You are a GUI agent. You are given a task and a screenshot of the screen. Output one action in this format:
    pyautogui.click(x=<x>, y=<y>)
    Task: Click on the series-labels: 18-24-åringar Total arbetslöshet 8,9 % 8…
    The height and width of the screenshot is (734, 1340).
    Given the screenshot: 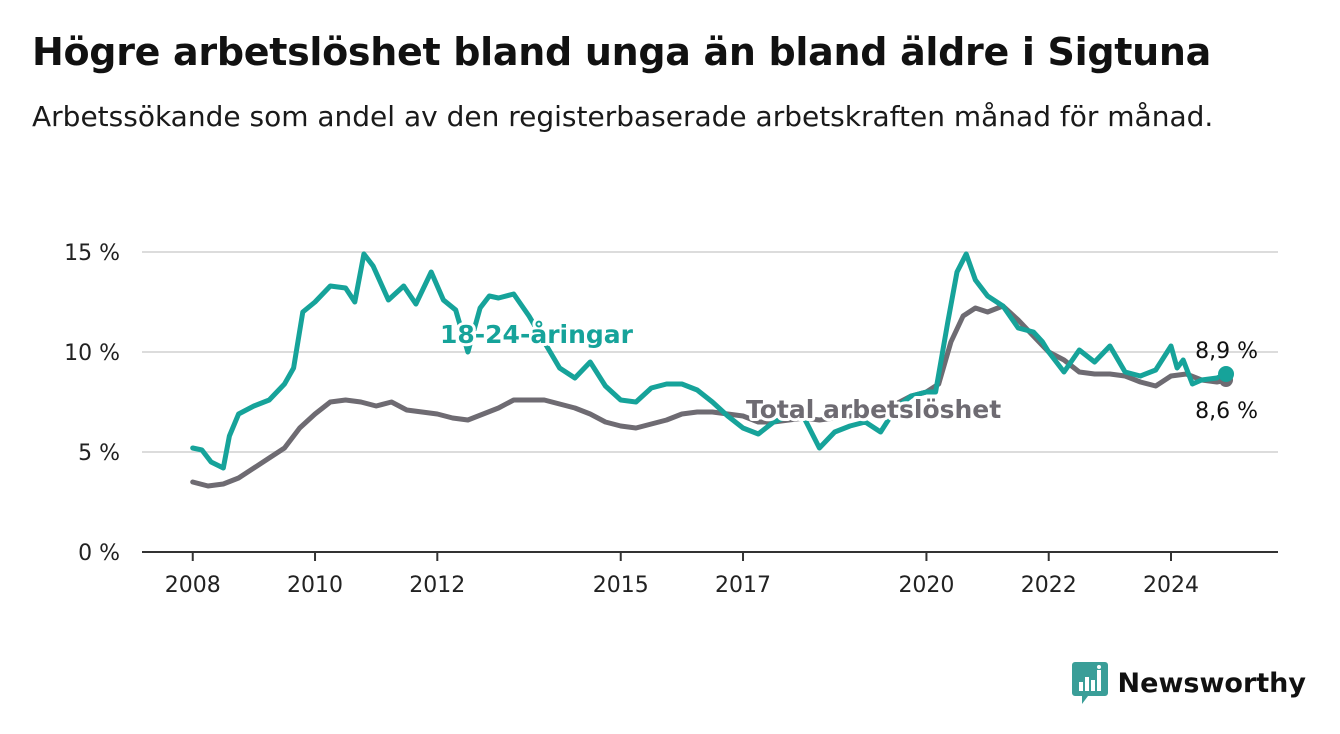 What is the action you would take?
    pyautogui.click(x=847, y=372)
    